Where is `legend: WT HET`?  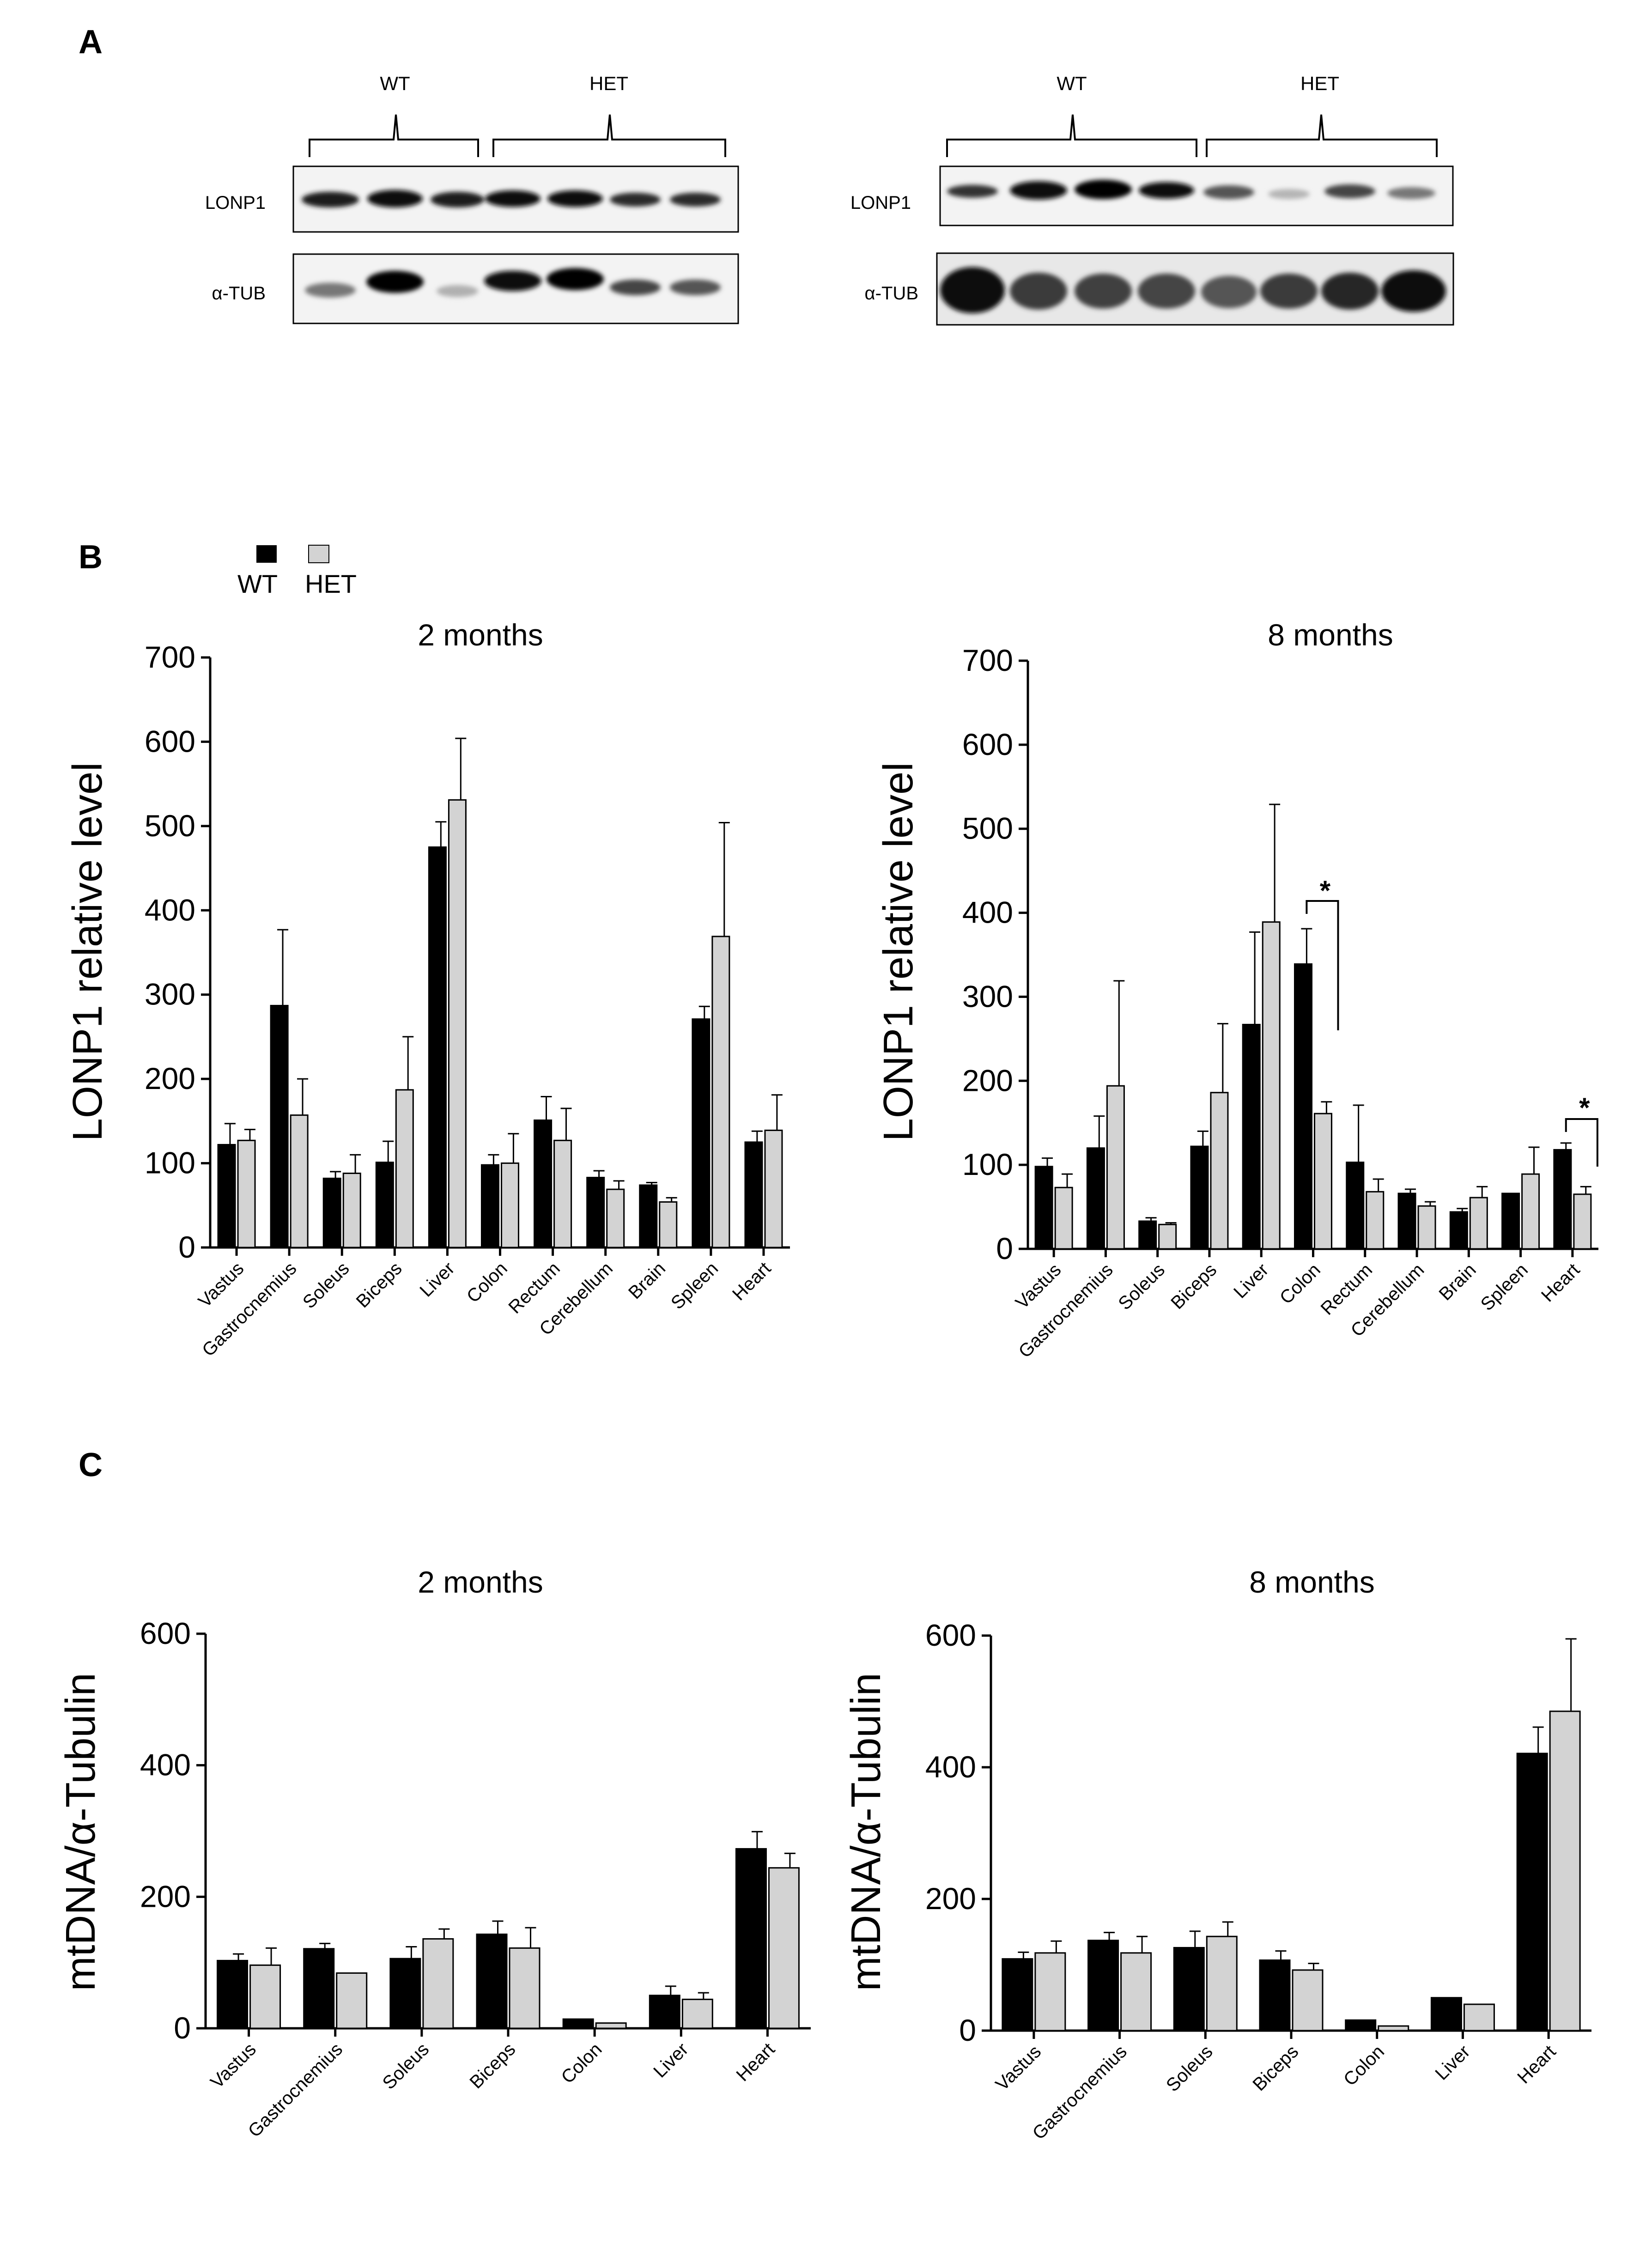 legend: WT HET is located at coordinates (297, 572).